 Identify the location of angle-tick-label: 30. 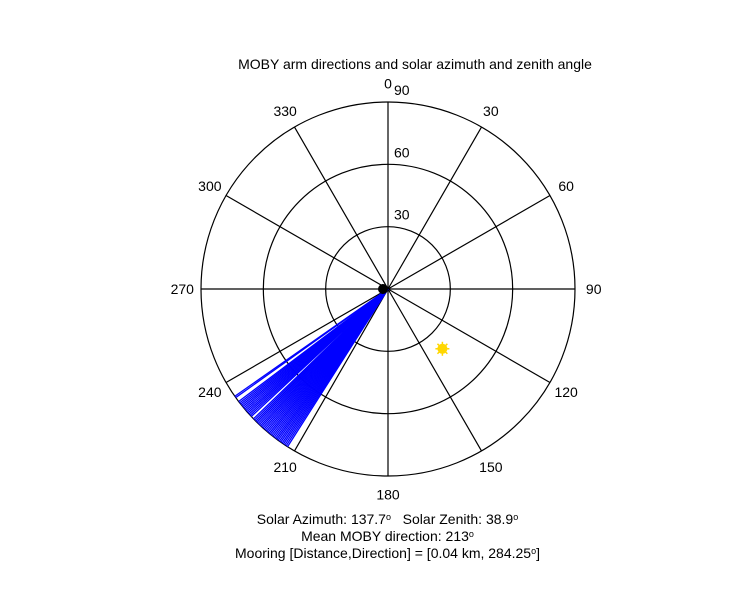
(491, 111).